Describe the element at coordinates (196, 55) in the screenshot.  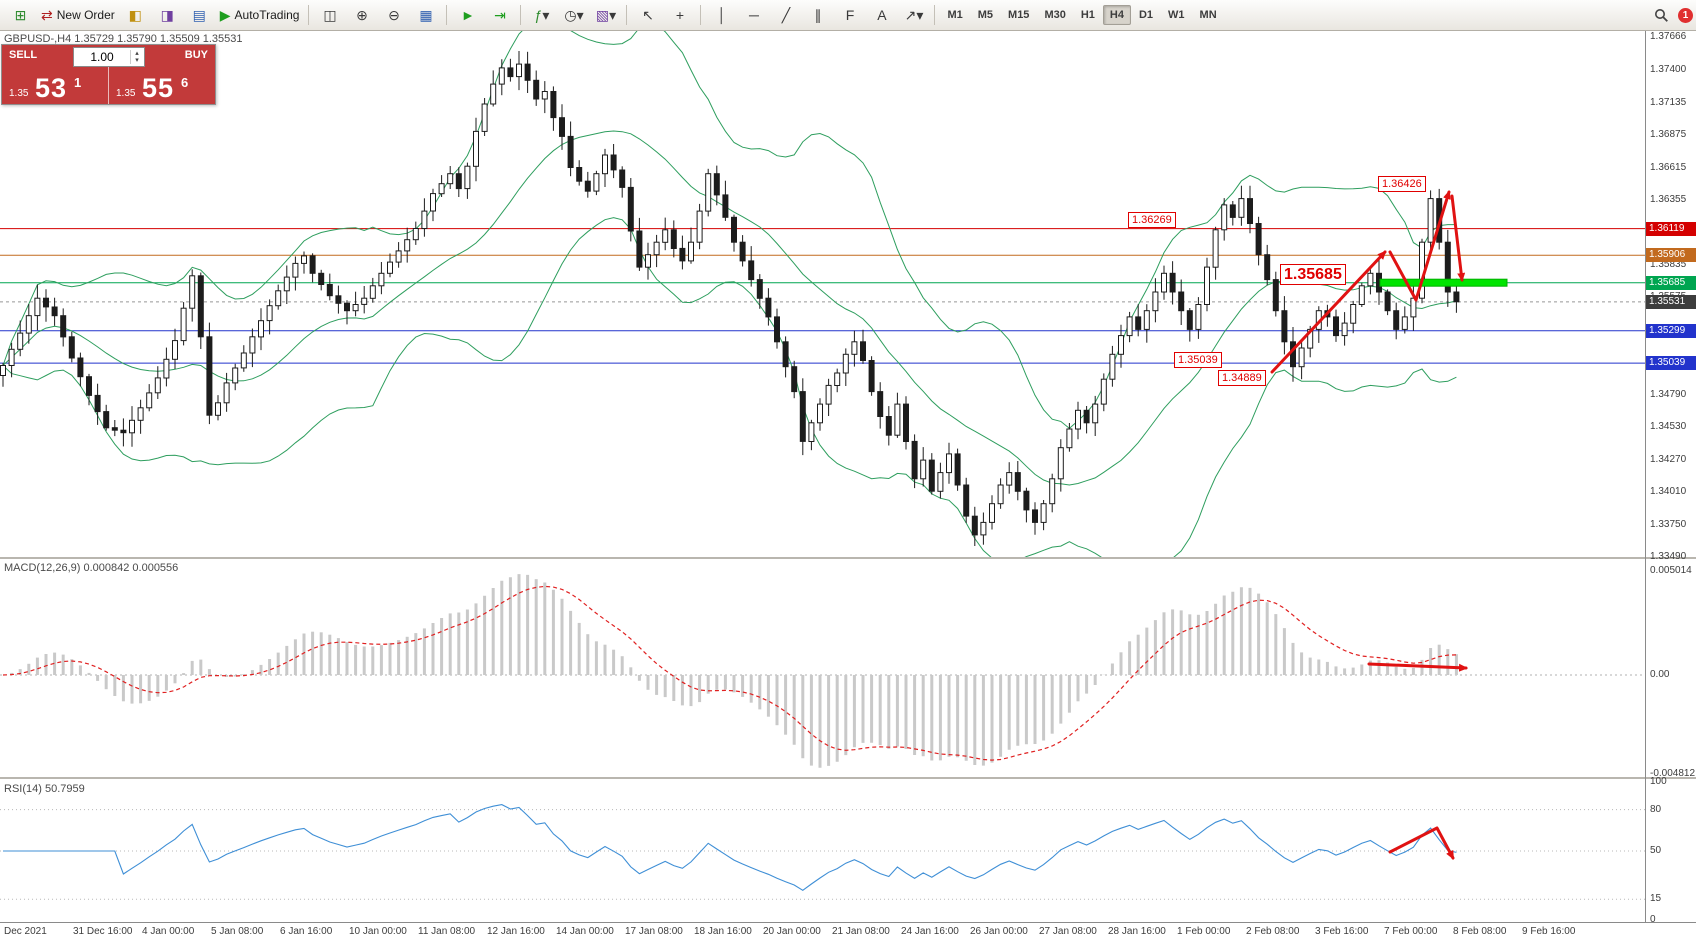
I see `buy-button: BUY` at that location.